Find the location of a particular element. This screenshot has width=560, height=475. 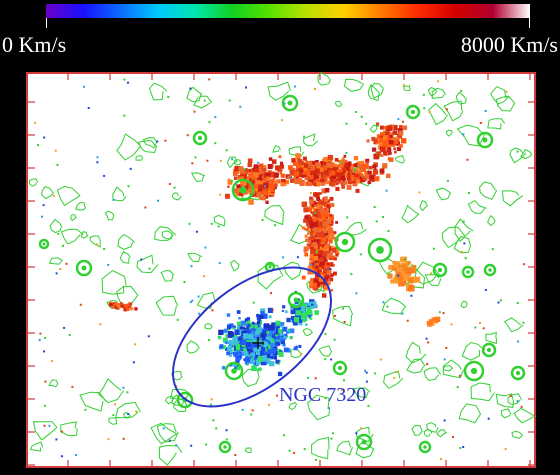

velocity-colorbar is located at coordinates (288, 11).